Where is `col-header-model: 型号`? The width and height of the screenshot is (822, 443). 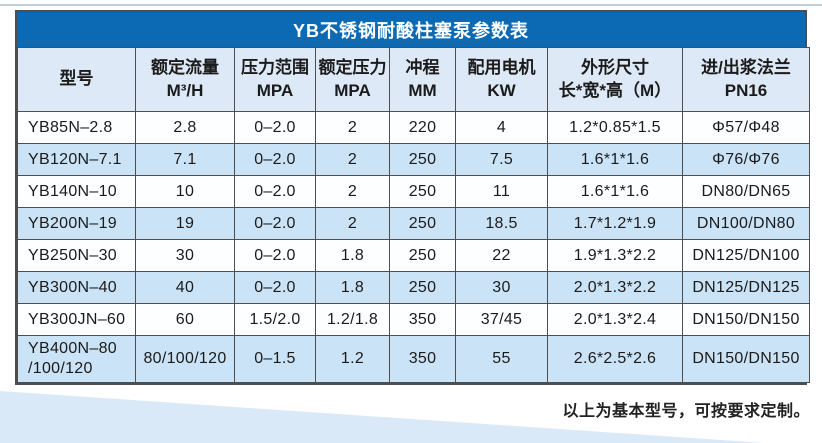
col-header-model: 型号 is located at coordinates (76, 79).